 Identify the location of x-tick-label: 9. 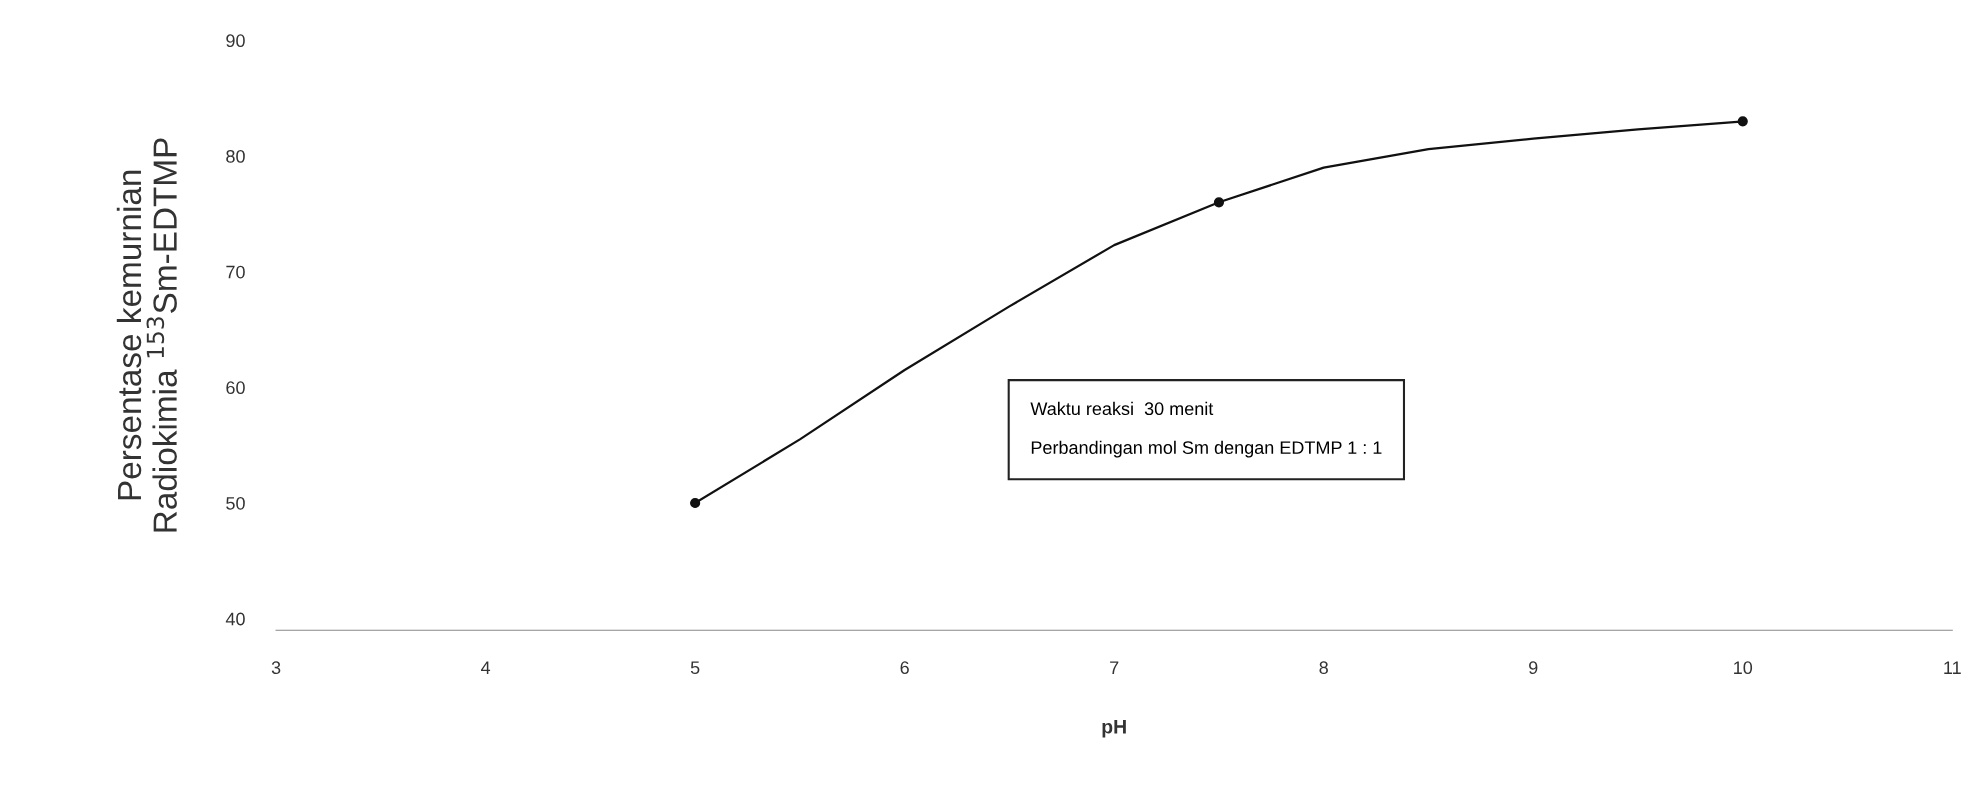
(1533, 668).